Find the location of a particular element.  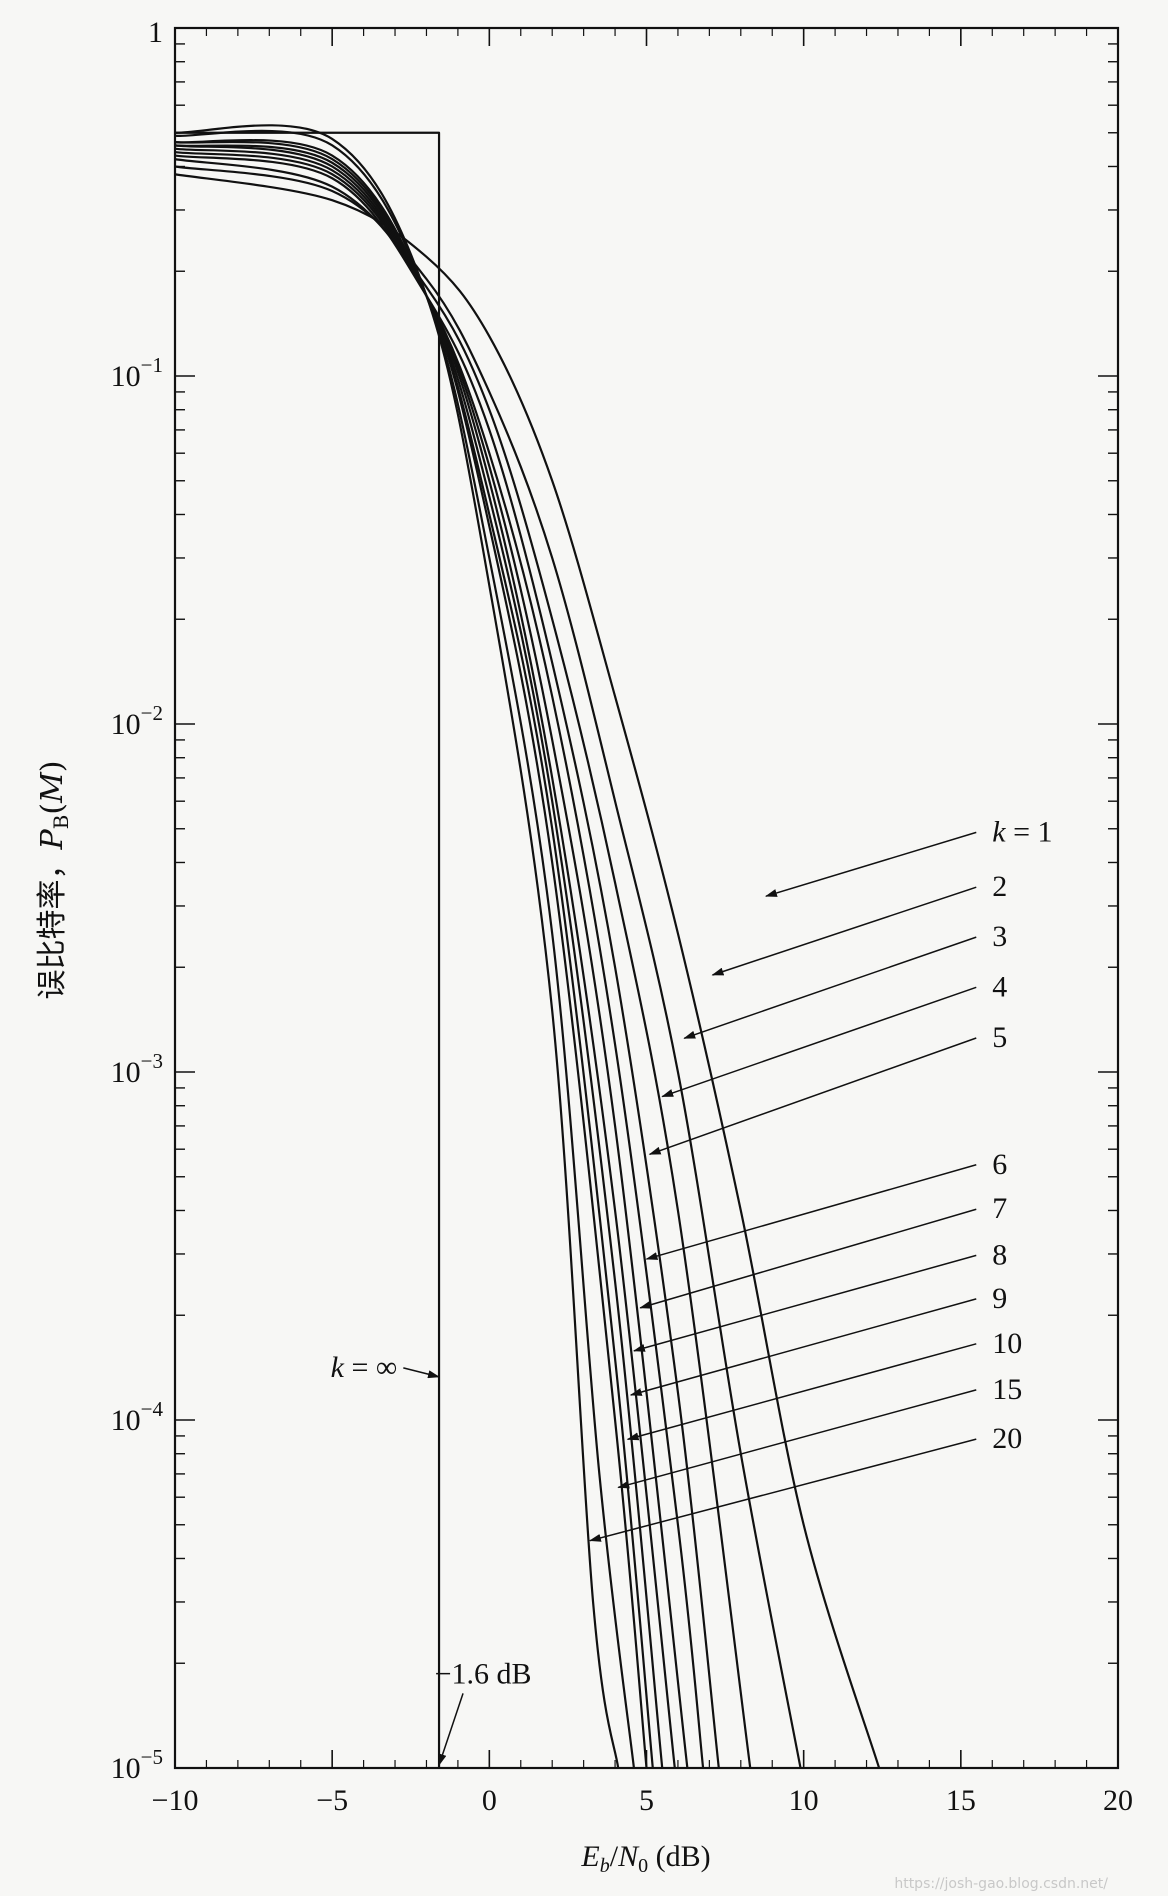

annotation-label: 15 is located at coordinates (1007, 1389).